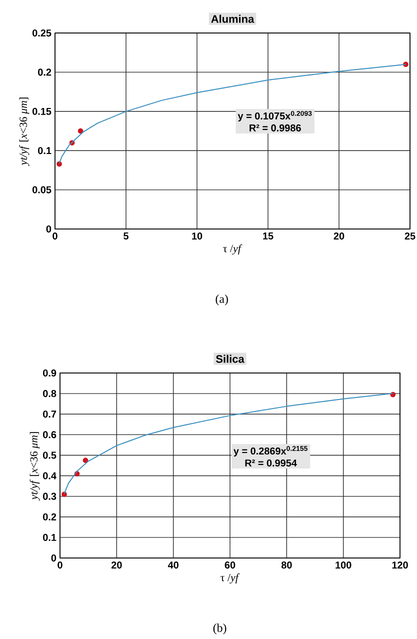 The image size is (417, 639). What do you see at coordinates (49, 373) in the screenshot?
I see `y-tick-label: 0.9` at bounding box center [49, 373].